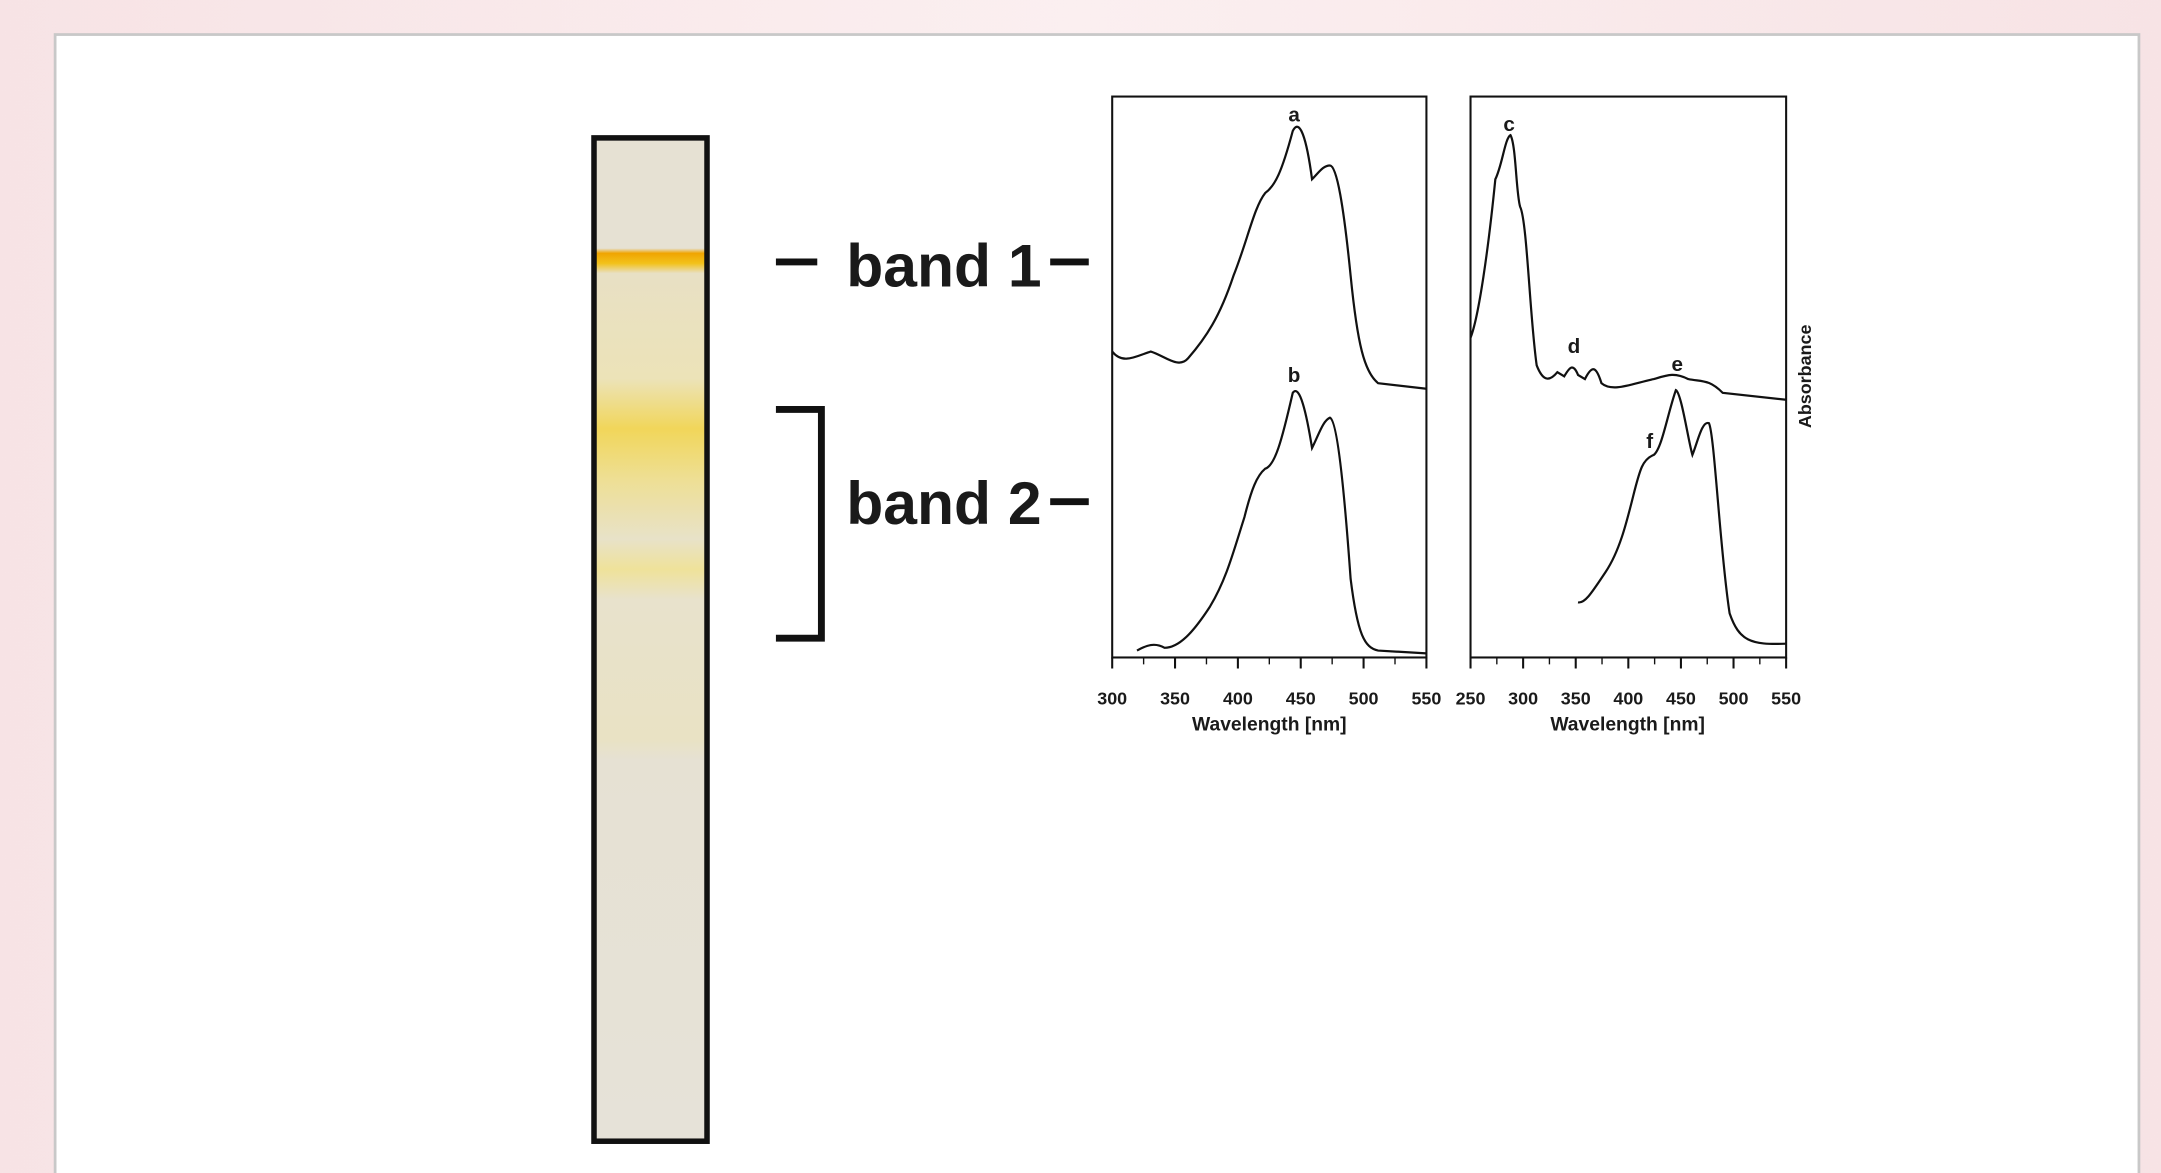  I want to click on peak-label: a, so click(1294, 114).